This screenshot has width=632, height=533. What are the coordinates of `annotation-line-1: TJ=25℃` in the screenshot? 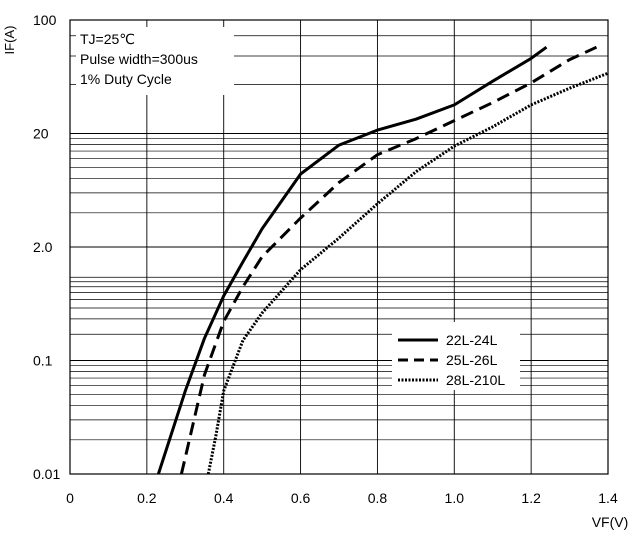 It's located at (107, 39).